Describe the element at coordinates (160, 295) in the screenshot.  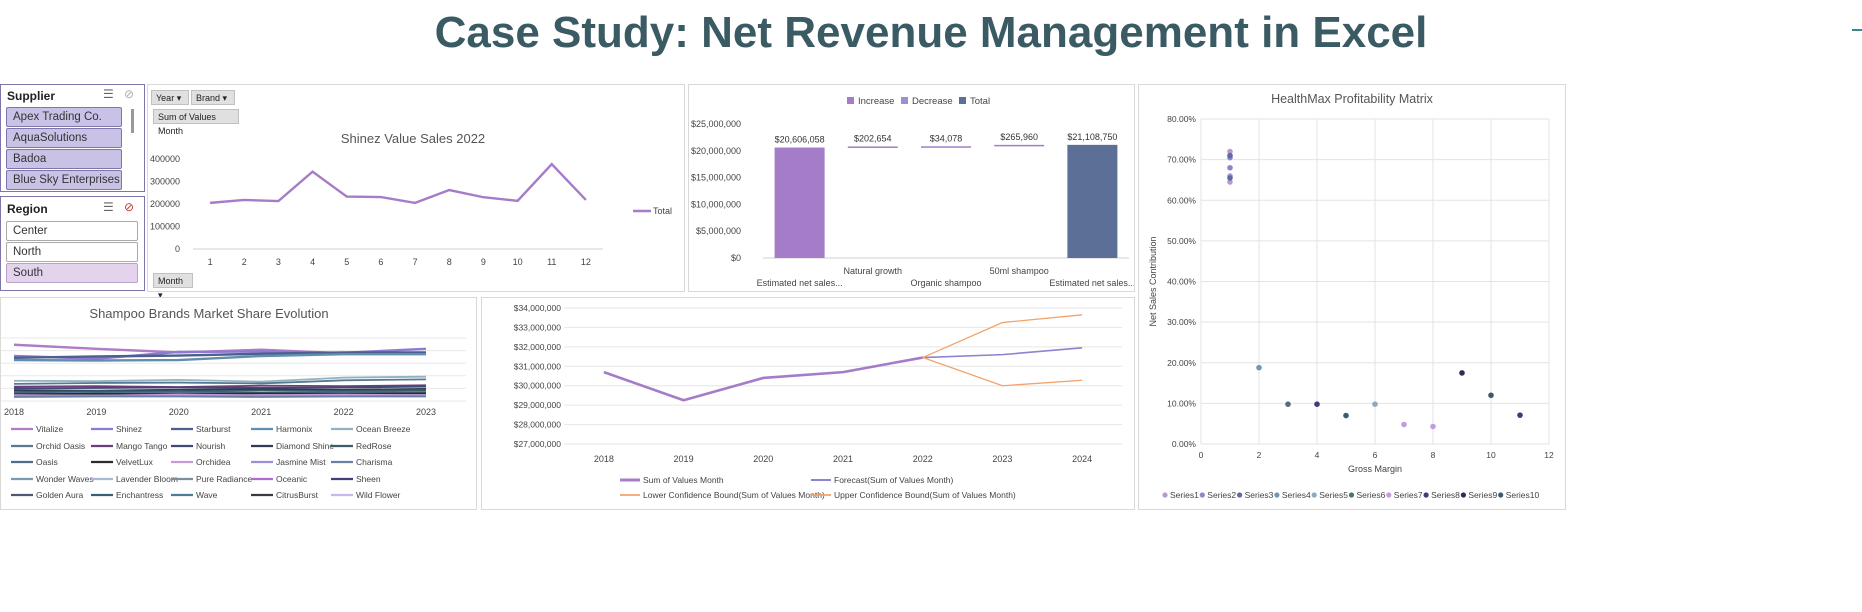
I see `dropdown-icon: ▾` at that location.